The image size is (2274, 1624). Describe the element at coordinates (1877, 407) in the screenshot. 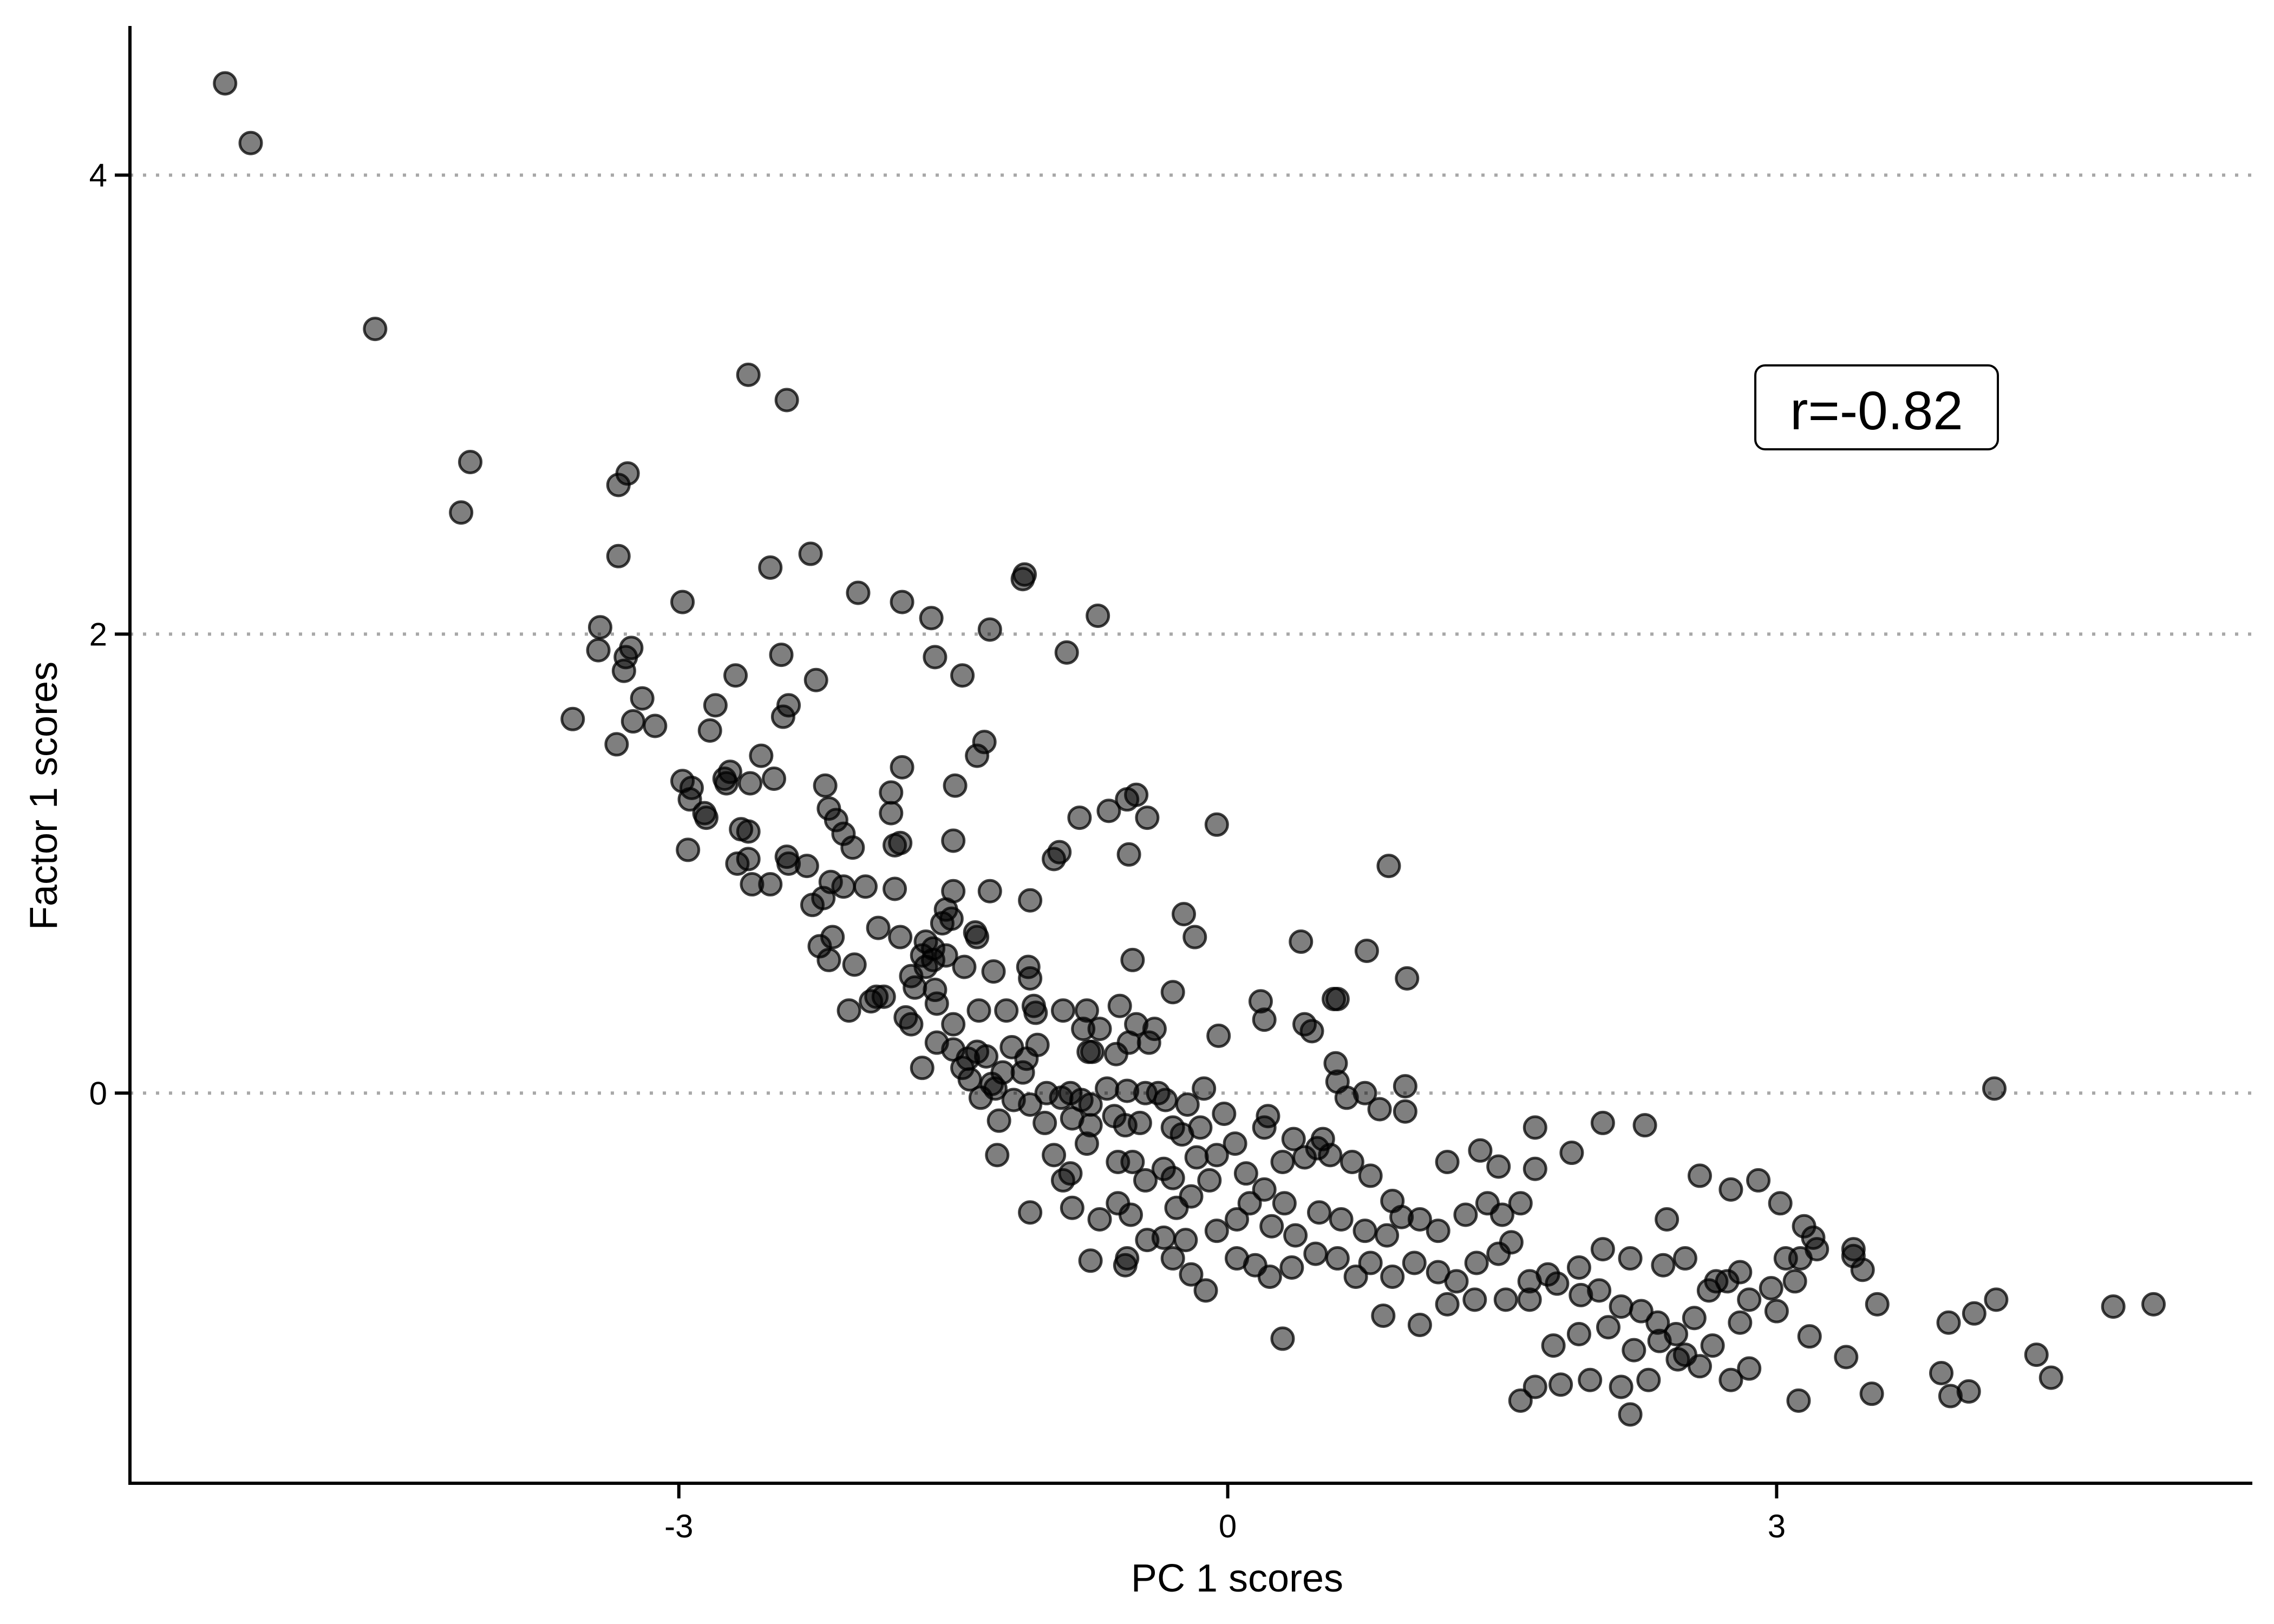

I see `correlation-annotation: r=-0.82` at that location.